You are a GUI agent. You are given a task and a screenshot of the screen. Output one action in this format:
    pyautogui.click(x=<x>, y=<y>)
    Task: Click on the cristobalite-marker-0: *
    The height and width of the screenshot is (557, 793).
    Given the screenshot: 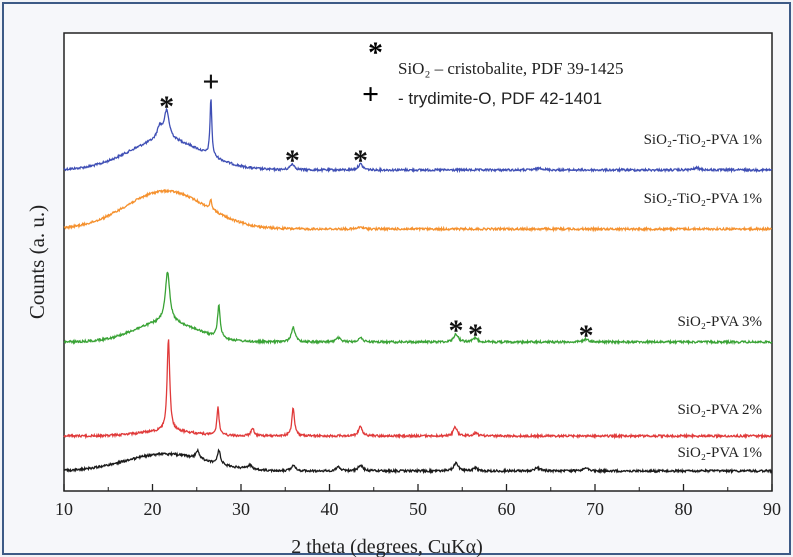 What is the action you would take?
    pyautogui.click(x=166, y=106)
    